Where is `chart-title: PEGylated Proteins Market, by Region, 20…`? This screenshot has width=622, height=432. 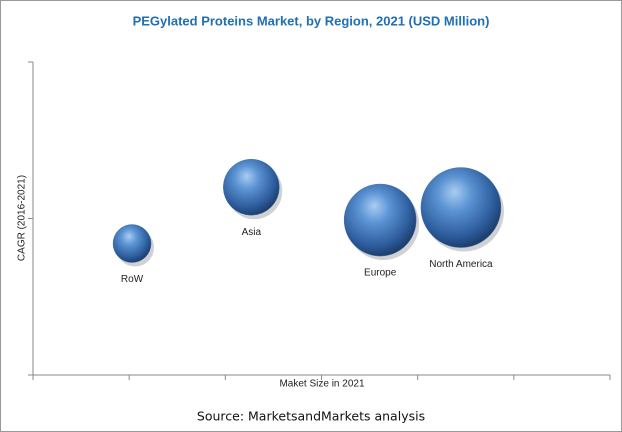
chart-title: PEGylated Proteins Market, by Region, 20… is located at coordinates (311, 20).